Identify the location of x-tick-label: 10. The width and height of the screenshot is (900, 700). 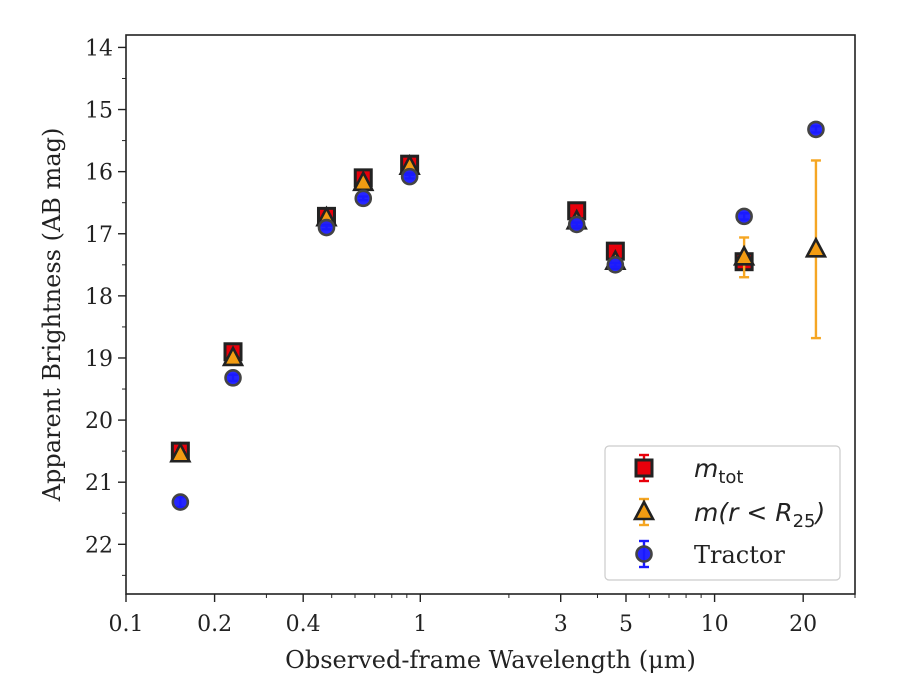
(715, 624).